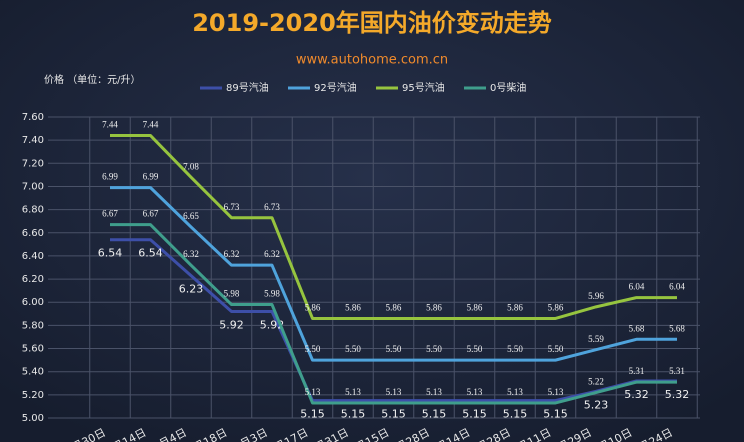 Image resolution: width=744 pixels, height=442 pixels. Describe the element at coordinates (33, 117) in the screenshot. I see `y-tick-label: 7.60` at that location.